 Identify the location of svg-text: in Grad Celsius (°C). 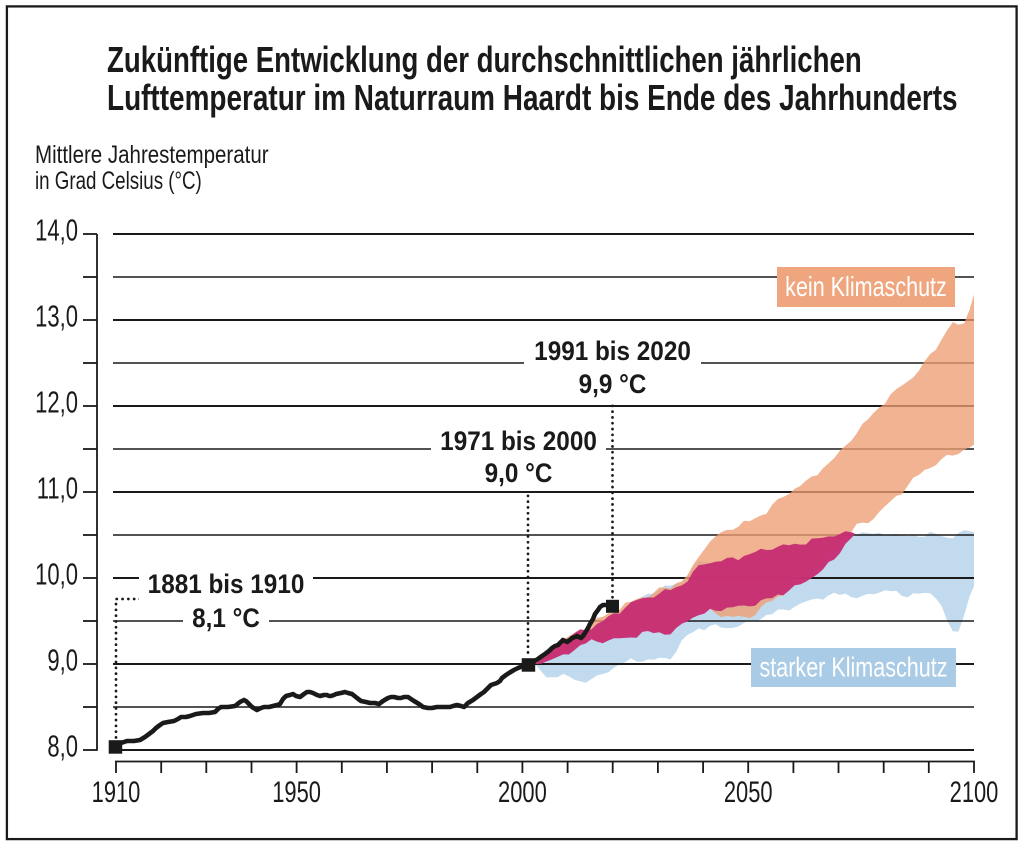
(118, 180).